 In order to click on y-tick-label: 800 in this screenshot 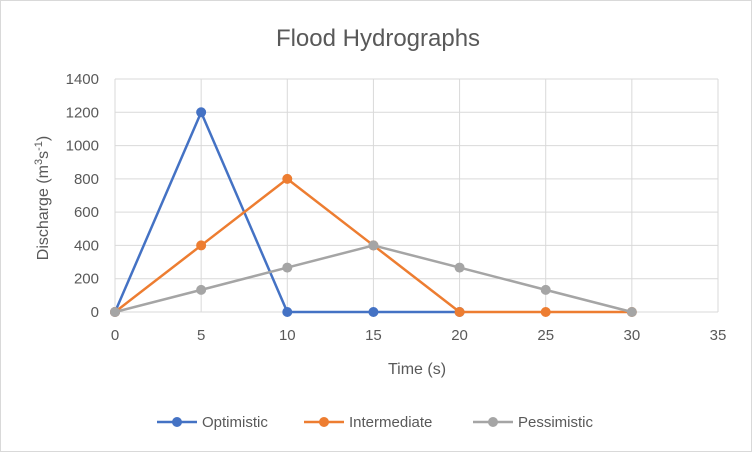, I will do `click(86, 179)`.